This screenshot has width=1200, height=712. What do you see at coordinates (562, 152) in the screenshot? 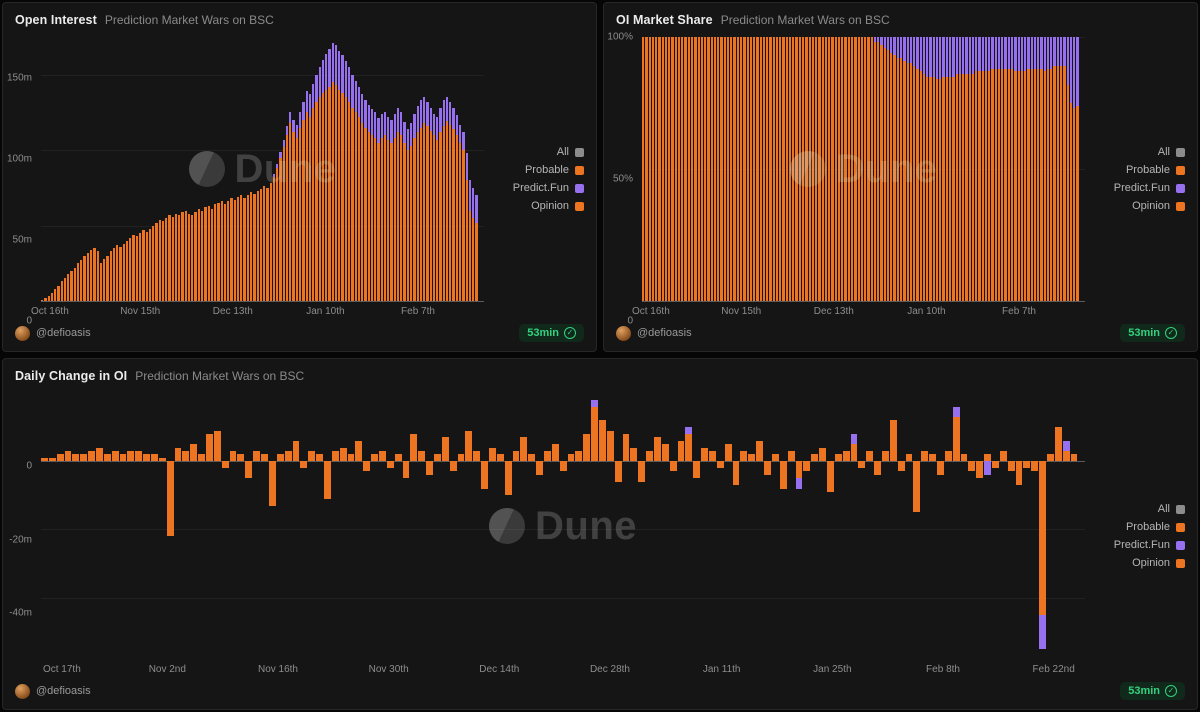
I see `legend-label: All` at bounding box center [562, 152].